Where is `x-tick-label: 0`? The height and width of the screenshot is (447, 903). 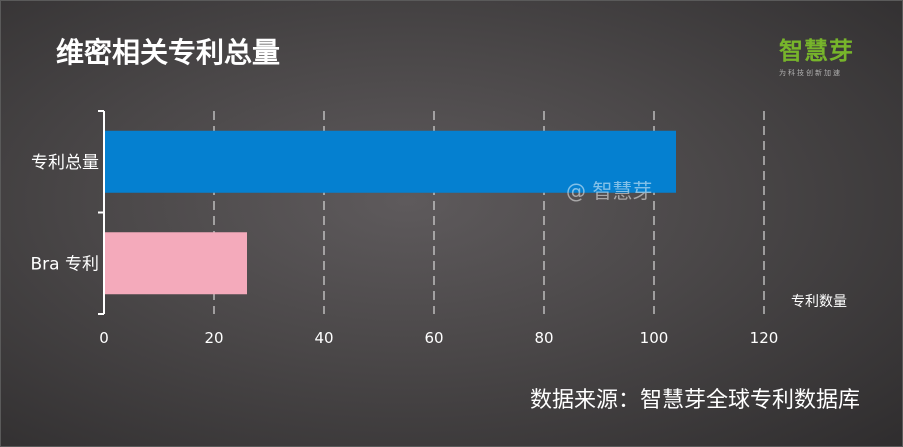 x-tick-label: 0 is located at coordinates (104, 338).